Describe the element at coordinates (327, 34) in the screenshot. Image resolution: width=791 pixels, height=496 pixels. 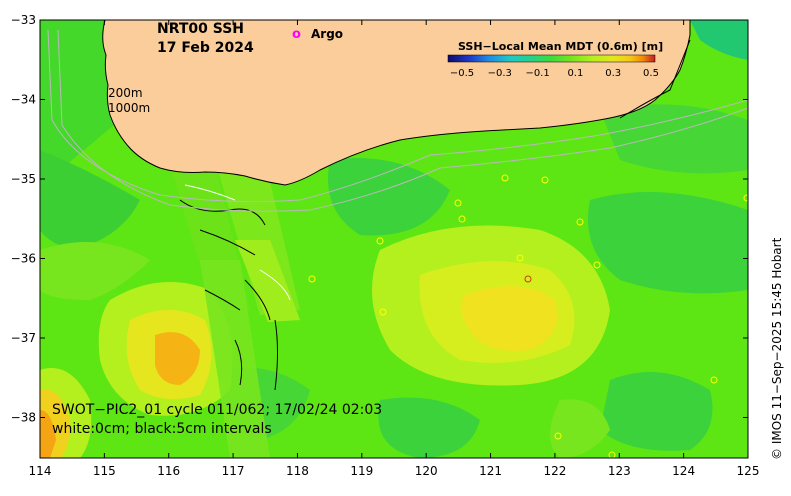
I see `argo-legend-label: Argo` at that location.